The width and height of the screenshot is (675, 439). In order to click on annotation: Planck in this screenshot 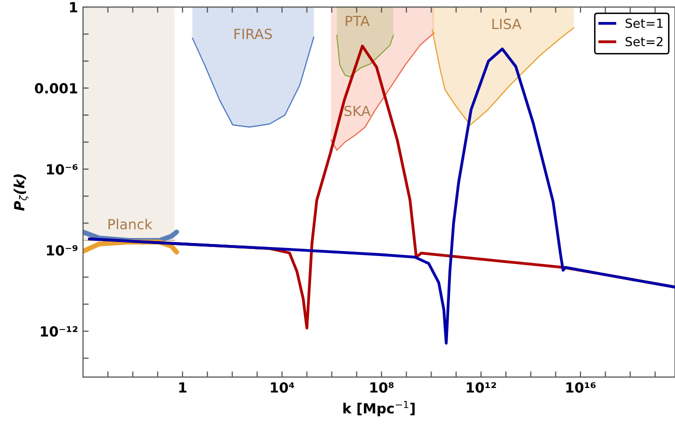, I will do `click(130, 224)`.